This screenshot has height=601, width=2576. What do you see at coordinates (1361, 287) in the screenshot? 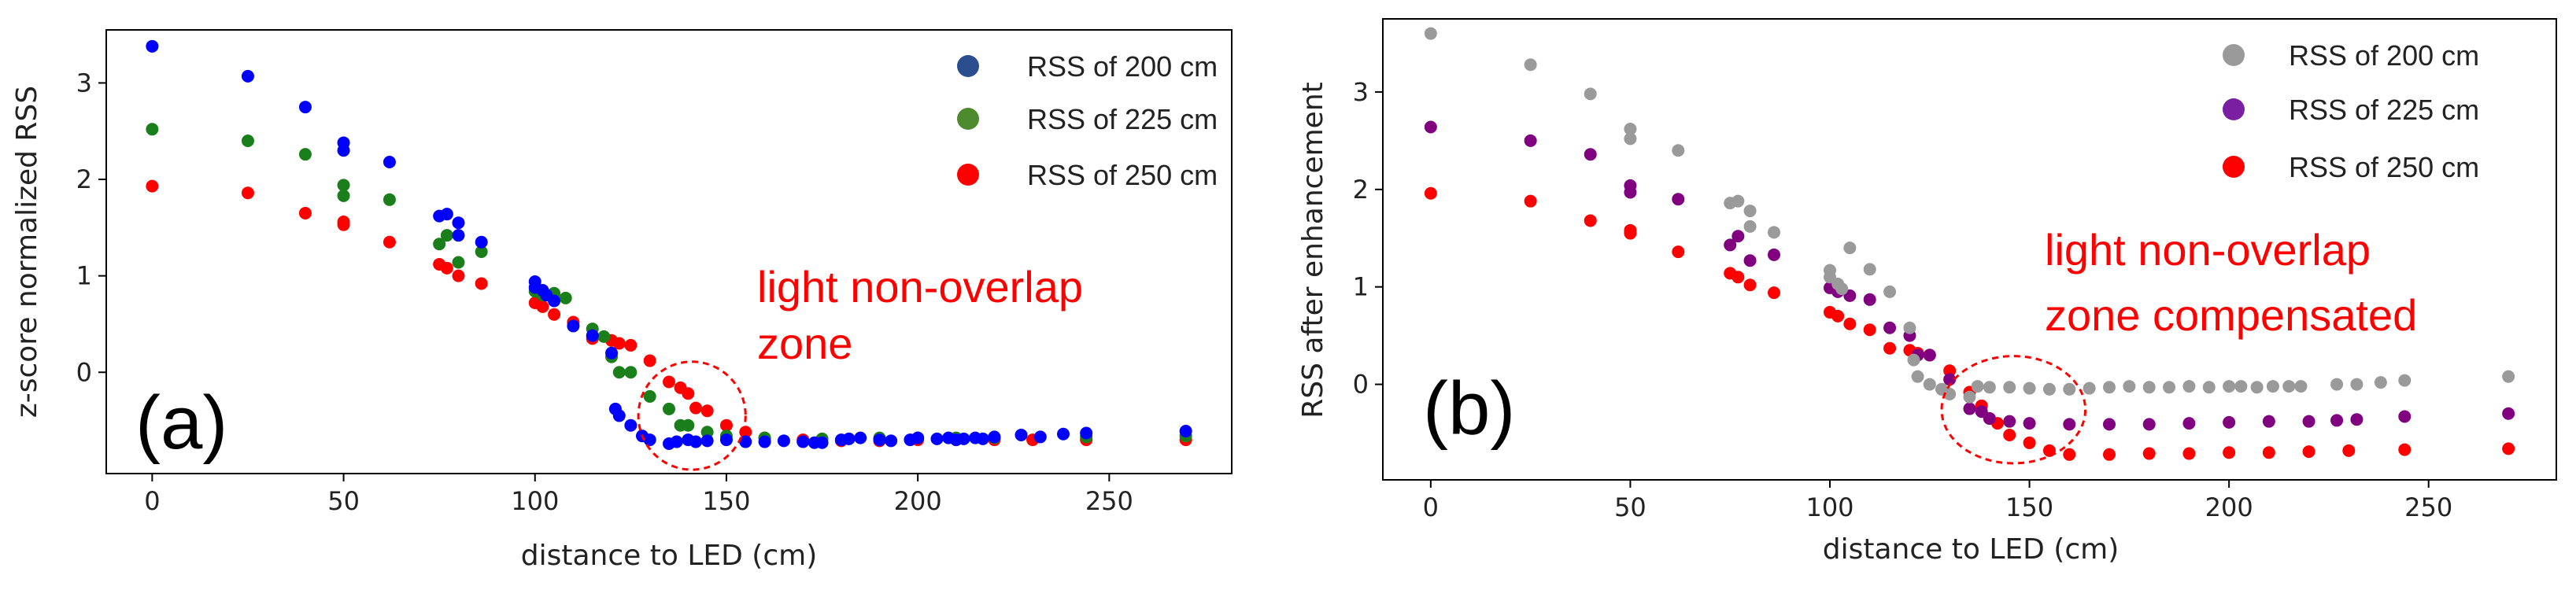
I see `panel-b-ytick-label: 1` at bounding box center [1361, 287].